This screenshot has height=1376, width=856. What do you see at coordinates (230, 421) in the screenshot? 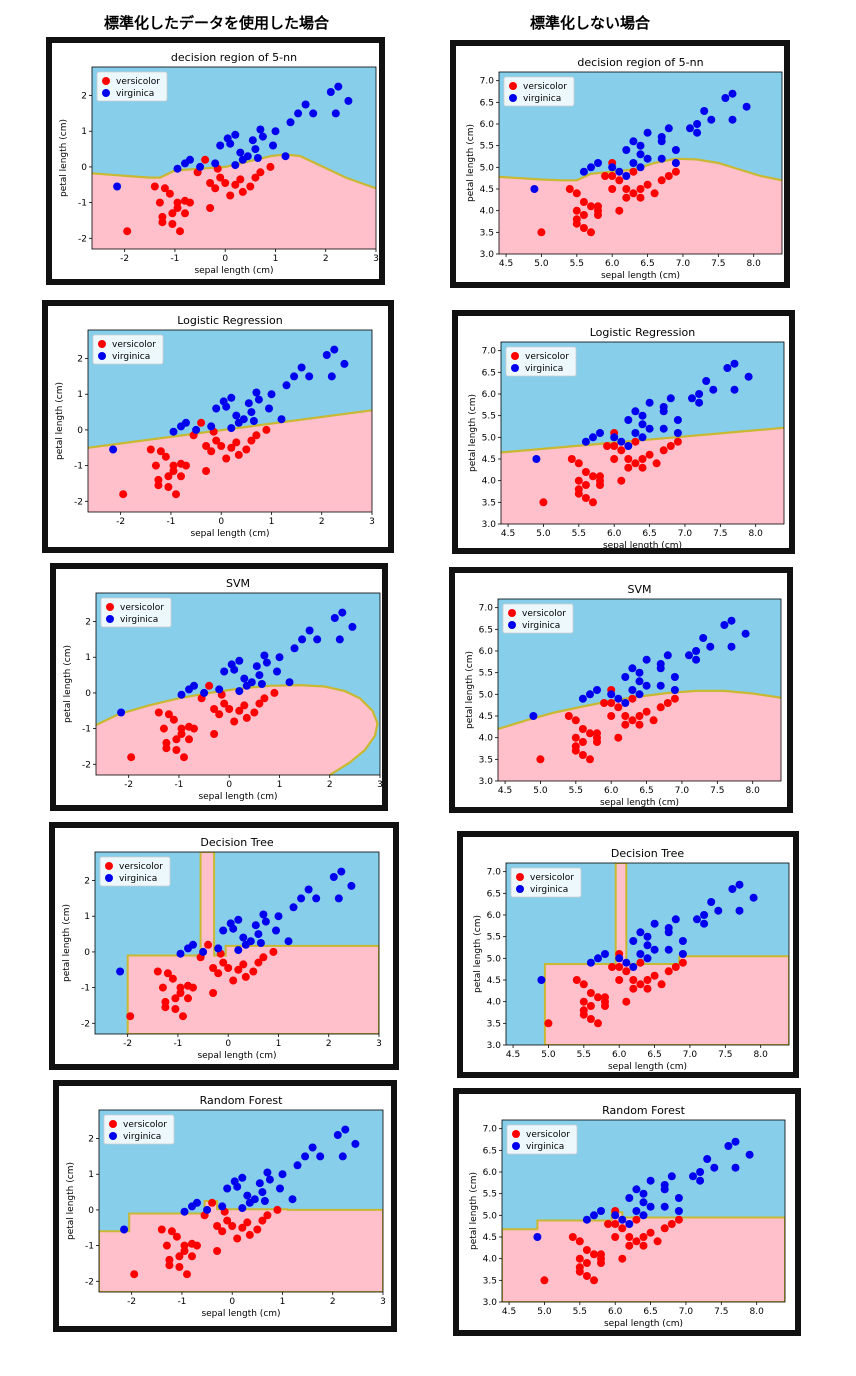
I see `plot-border` at bounding box center [230, 421].